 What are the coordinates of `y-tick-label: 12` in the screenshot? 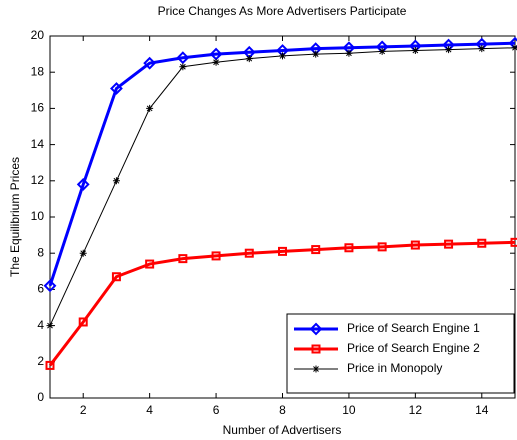 It's located at (38, 180).